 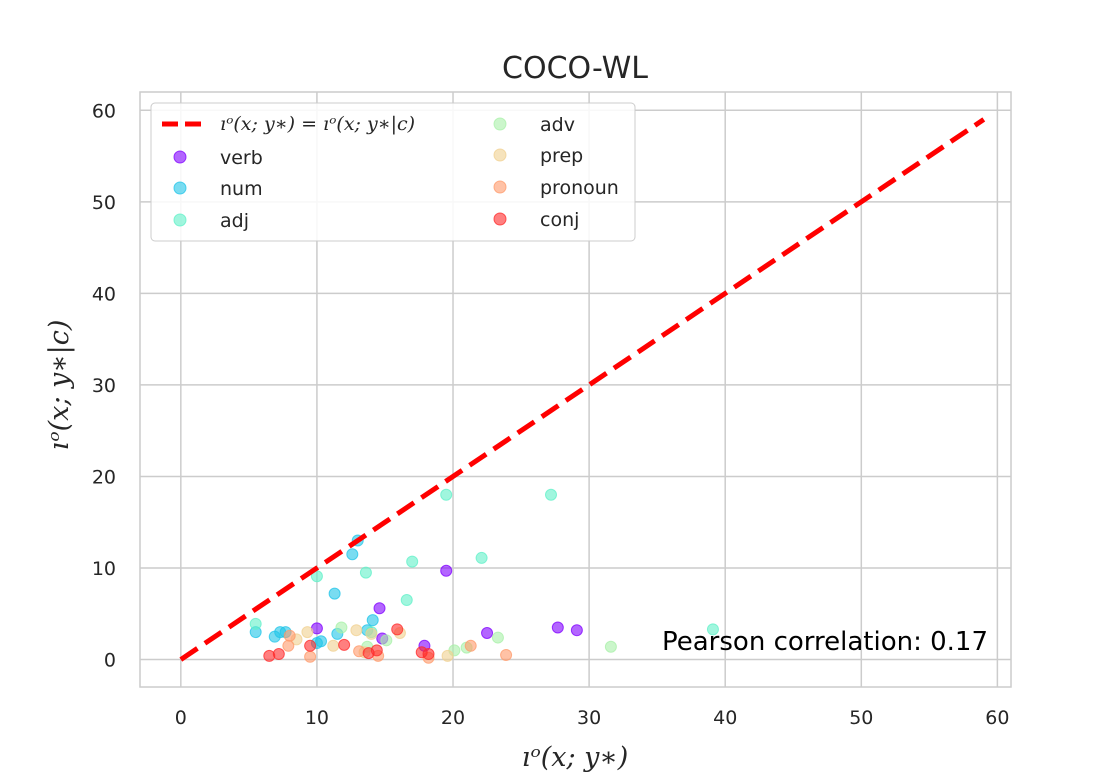 I want to click on y-axis-ticks: 0 10 20 30 40 50 60, so click(x=104, y=385).